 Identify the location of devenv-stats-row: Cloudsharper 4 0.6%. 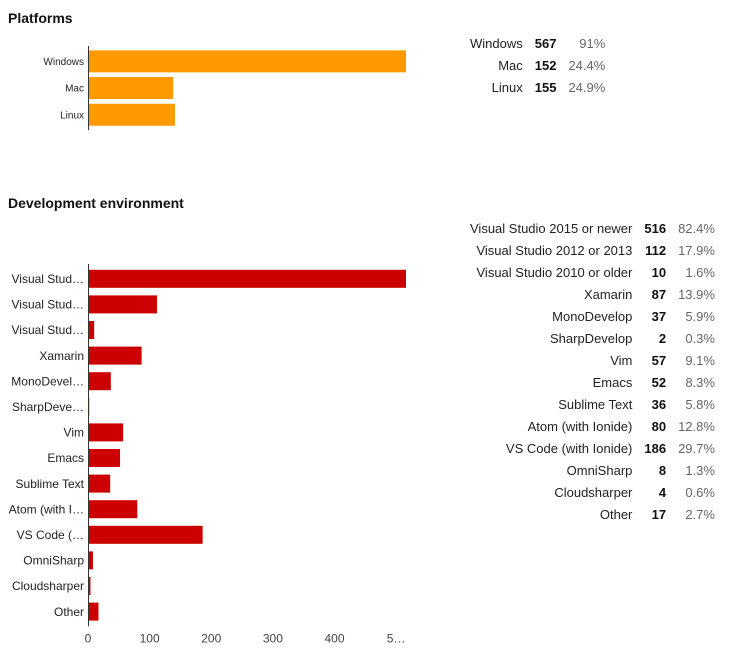
(592, 493).